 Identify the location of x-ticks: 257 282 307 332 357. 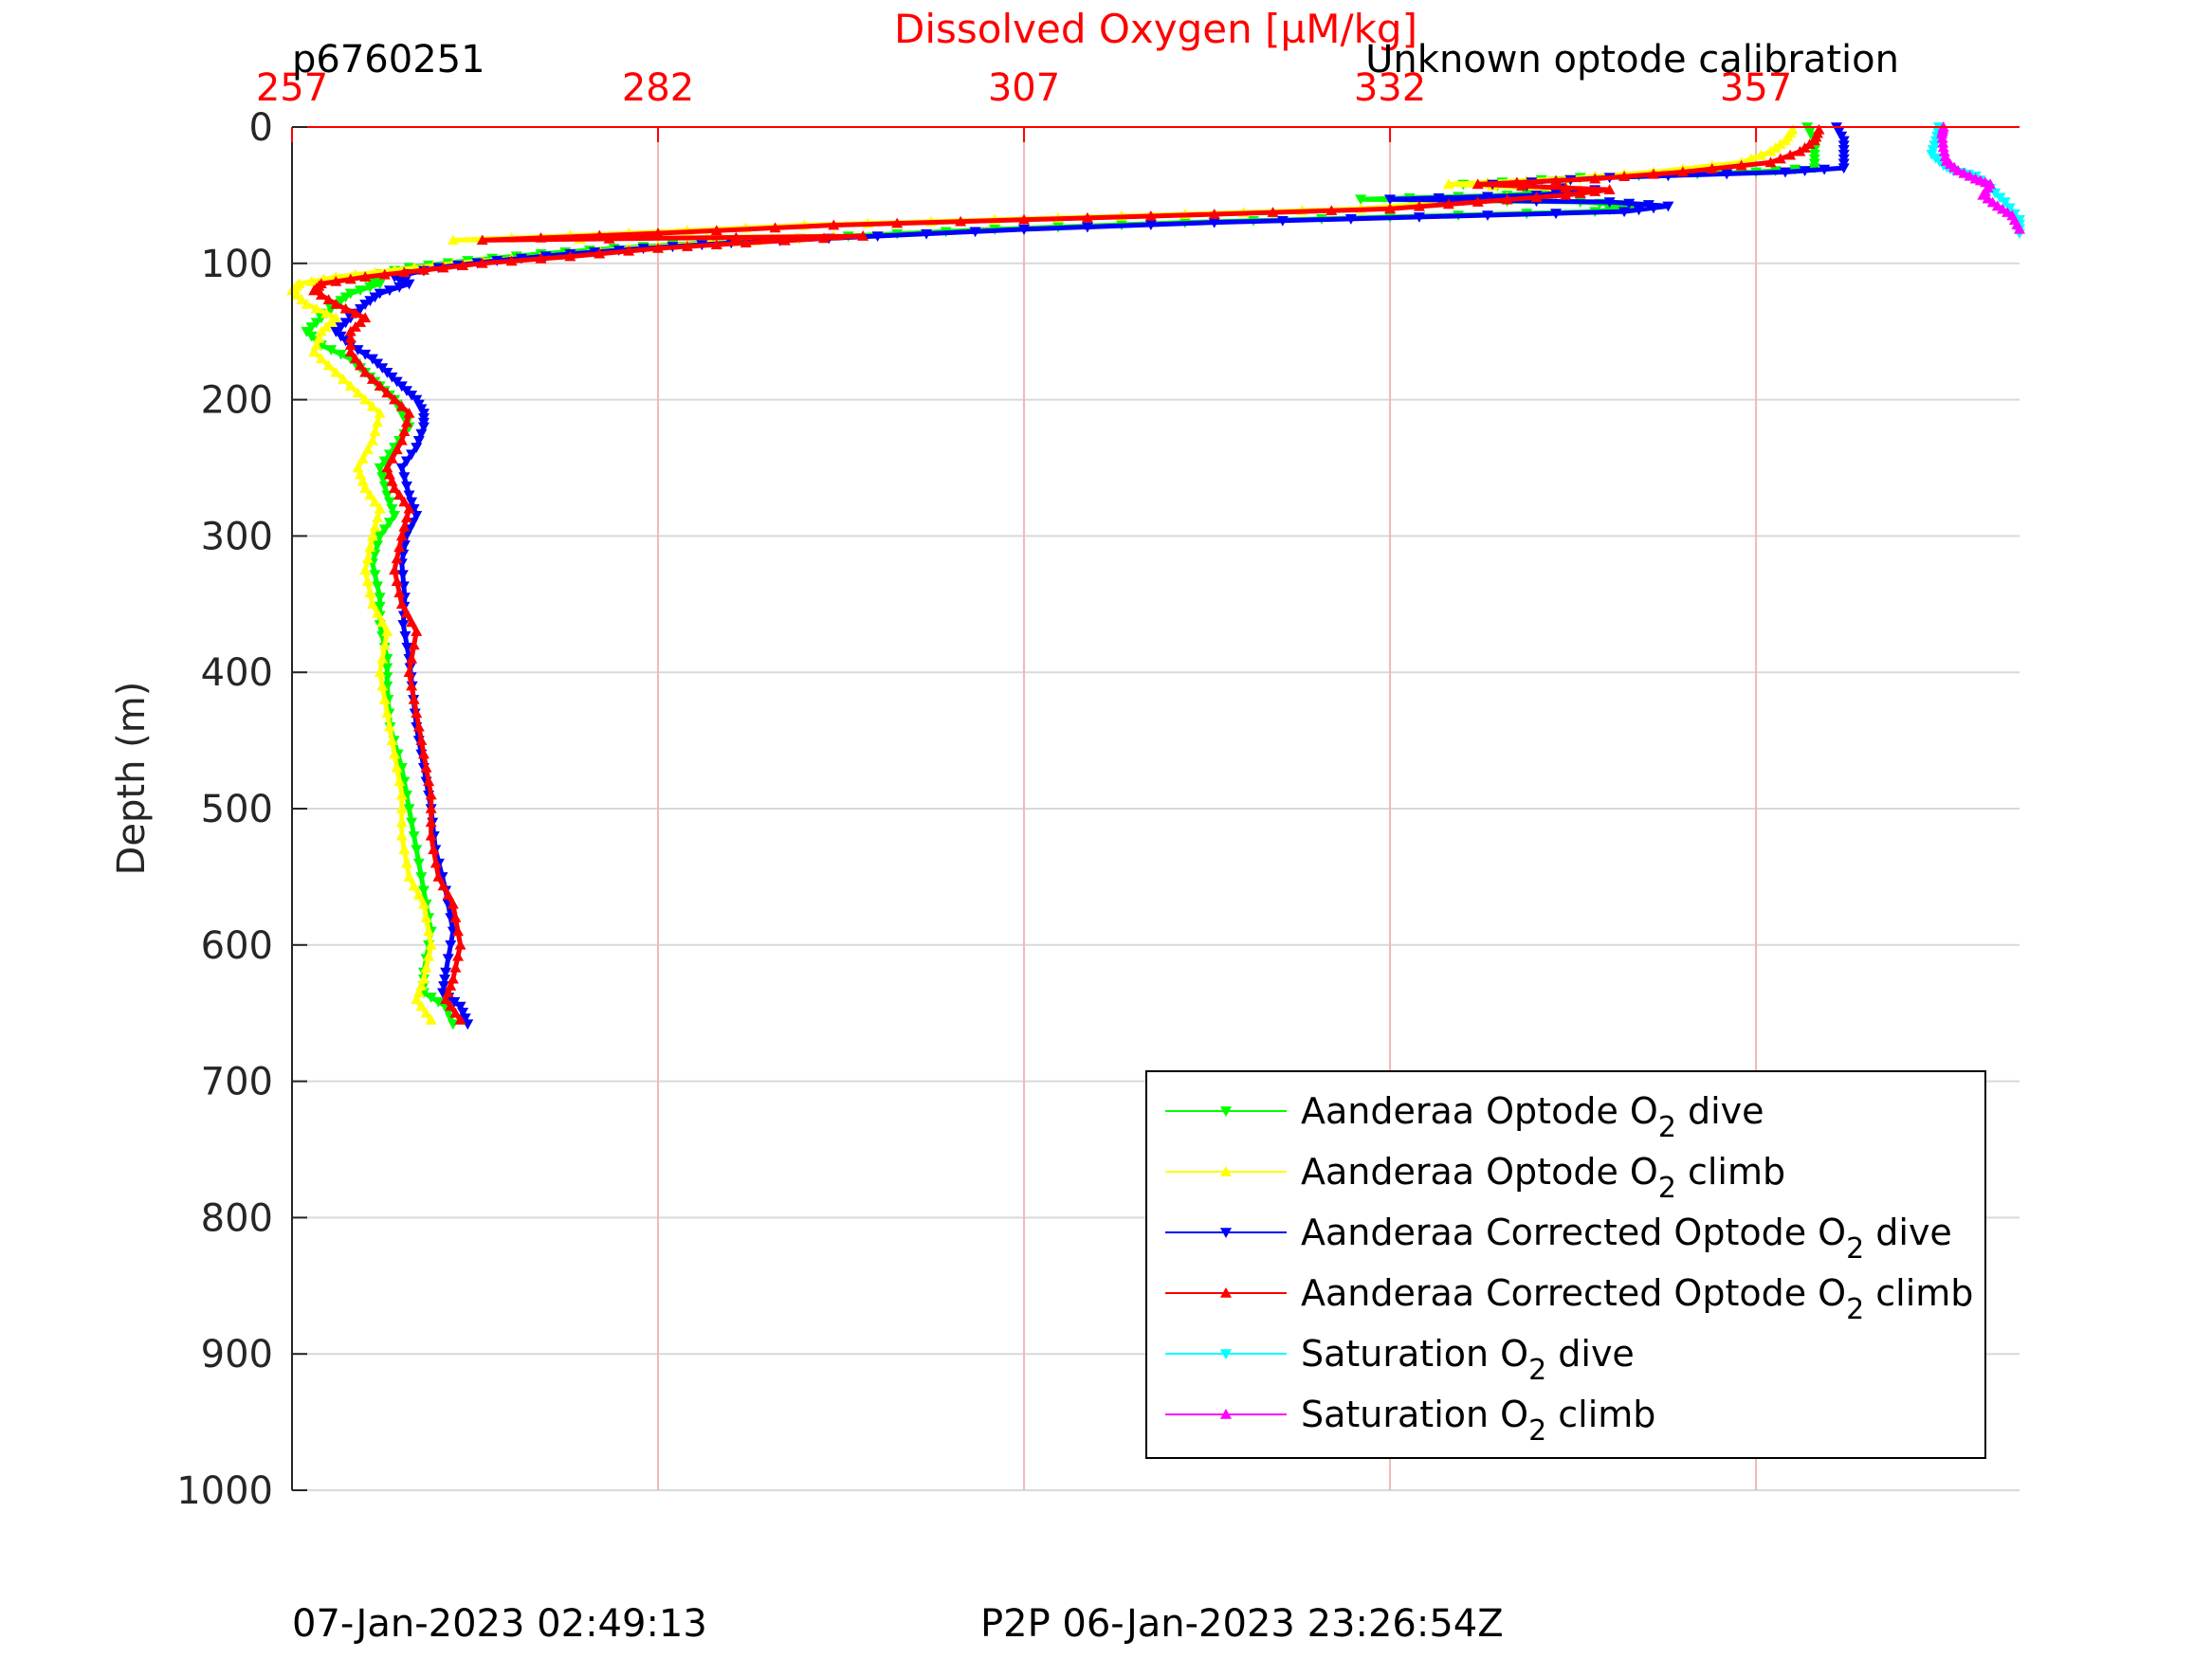
(1024, 104).